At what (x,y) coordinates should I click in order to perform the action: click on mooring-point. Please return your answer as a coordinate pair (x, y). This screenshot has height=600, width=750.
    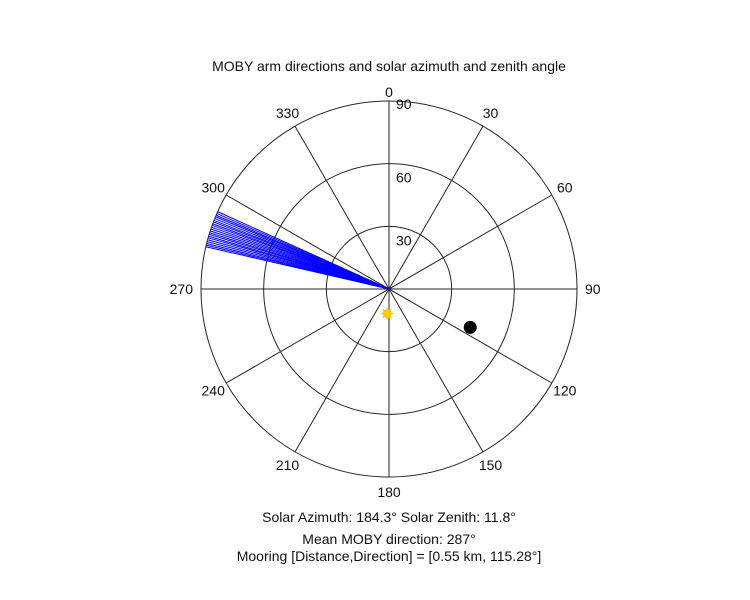
    Looking at the image, I should click on (470, 327).